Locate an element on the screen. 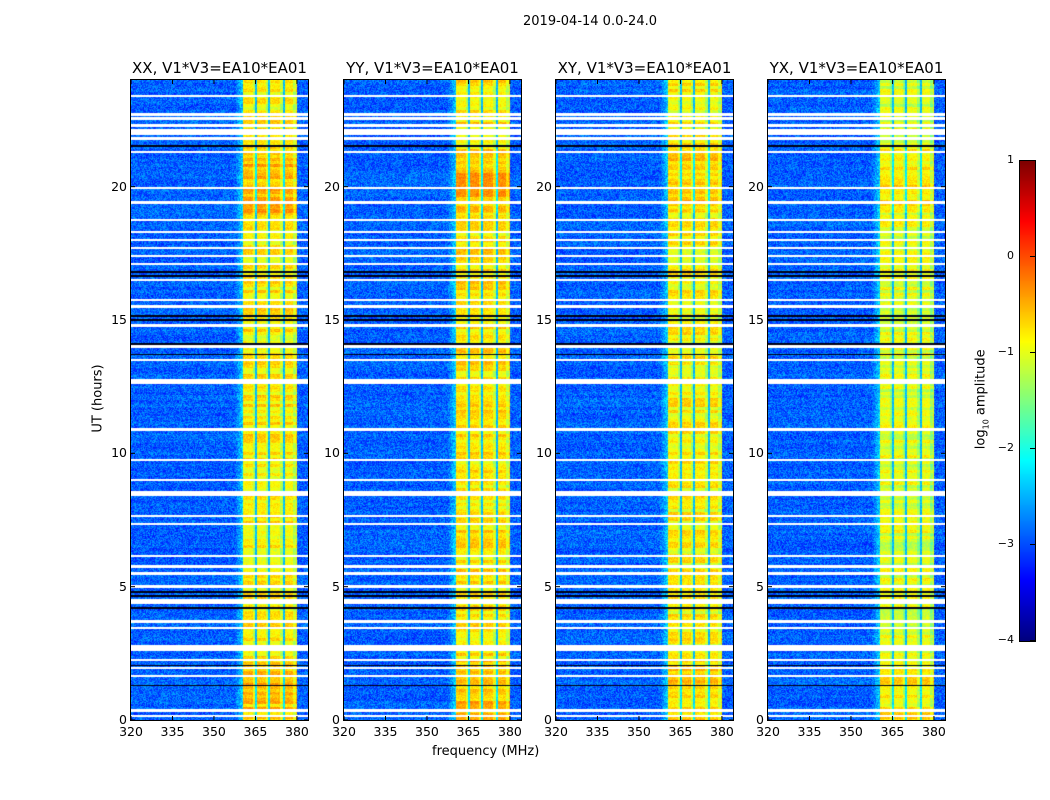 The height and width of the screenshot is (800, 1050). colorbar-gradient is located at coordinates (1027, 401).